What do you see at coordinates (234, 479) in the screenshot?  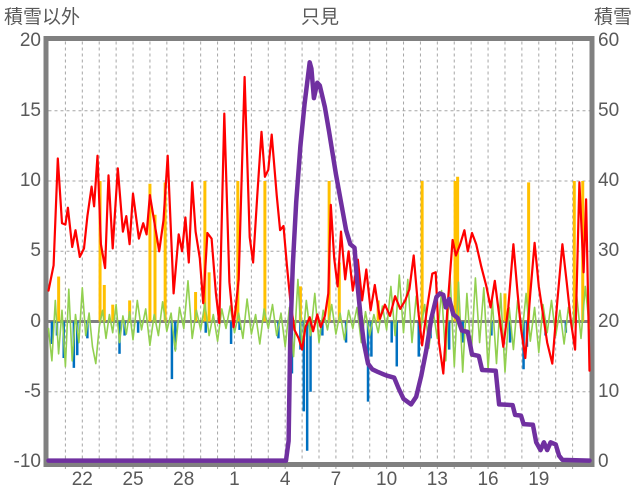 I see `x-axis-tick-label: 1` at bounding box center [234, 479].